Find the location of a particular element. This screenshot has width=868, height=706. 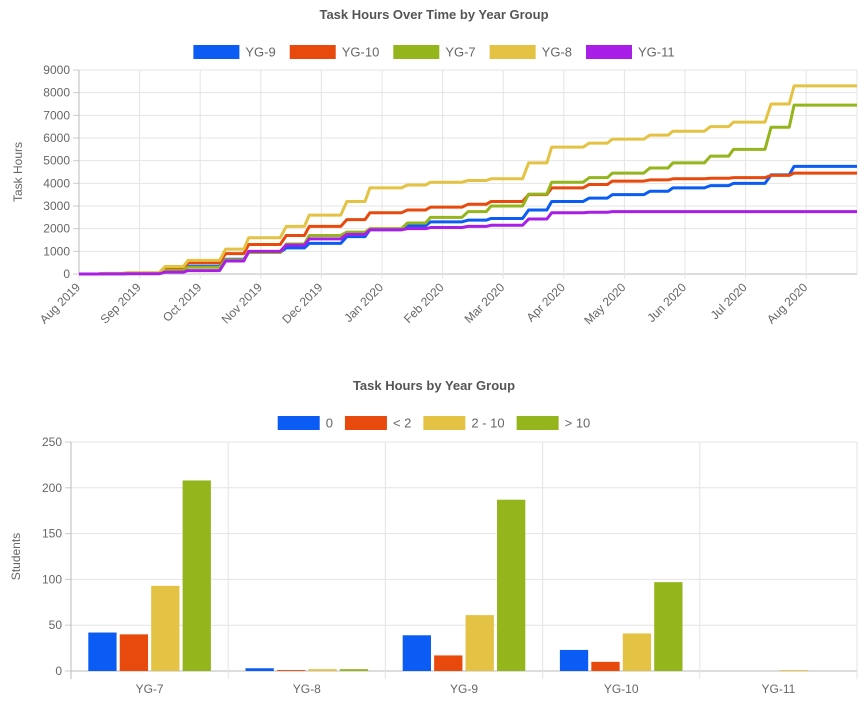

line-xtick-7: Mar 2020 is located at coordinates (485, 303).